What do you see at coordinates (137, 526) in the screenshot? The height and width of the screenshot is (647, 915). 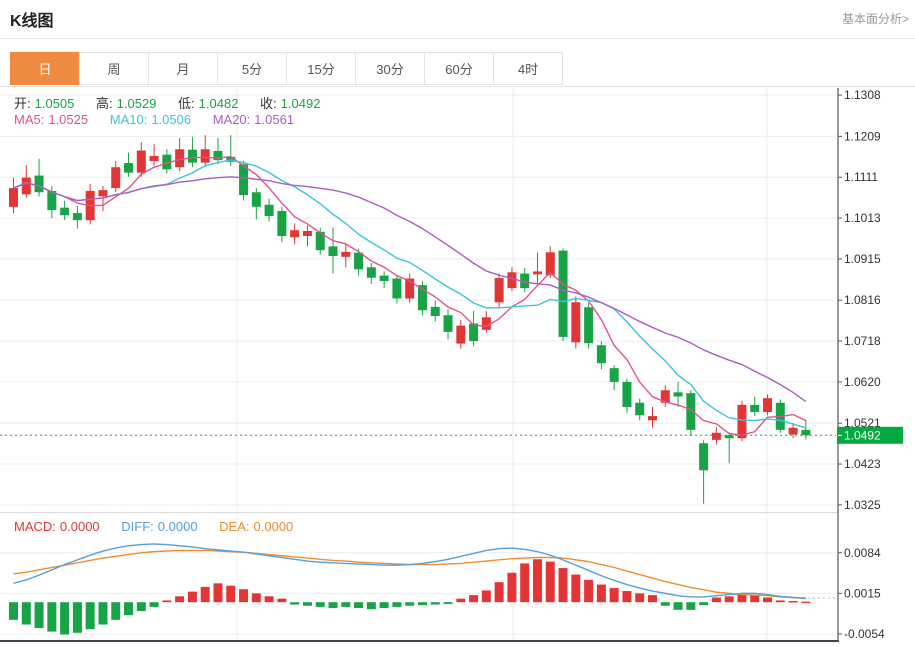 I see `diff-label: DIFF:` at bounding box center [137, 526].